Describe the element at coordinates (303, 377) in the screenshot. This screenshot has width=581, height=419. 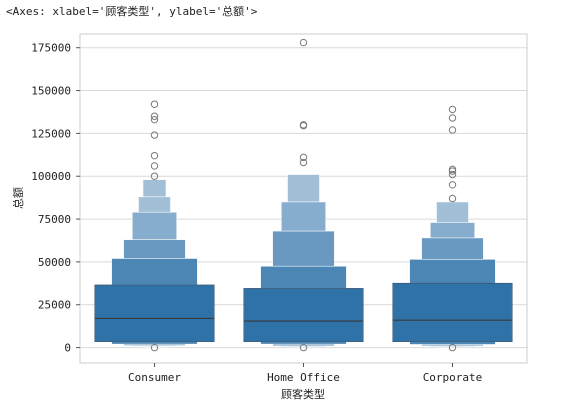
I see `x-tick-label: Home Office` at that location.